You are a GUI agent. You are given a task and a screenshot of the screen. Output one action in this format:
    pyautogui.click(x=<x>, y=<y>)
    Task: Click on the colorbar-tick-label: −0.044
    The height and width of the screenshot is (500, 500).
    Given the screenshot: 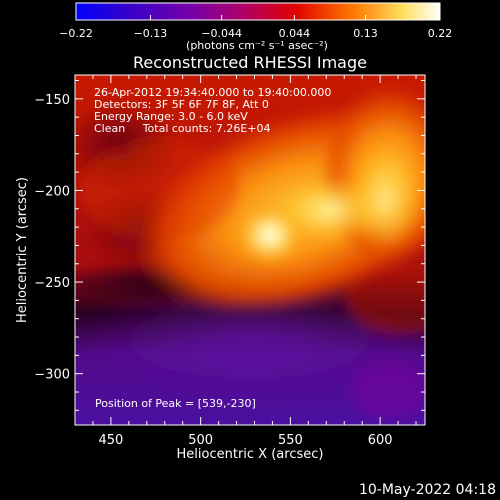 What is the action you would take?
    pyautogui.click(x=221, y=33)
    